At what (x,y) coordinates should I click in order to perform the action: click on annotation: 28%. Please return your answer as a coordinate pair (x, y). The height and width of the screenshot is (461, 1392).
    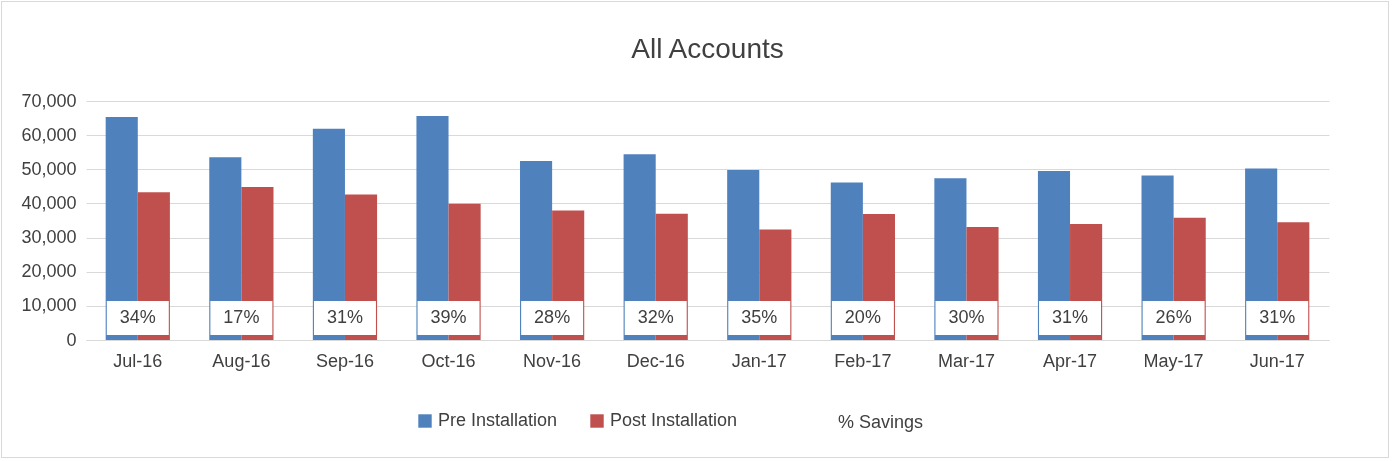
    Looking at the image, I should click on (552, 317).